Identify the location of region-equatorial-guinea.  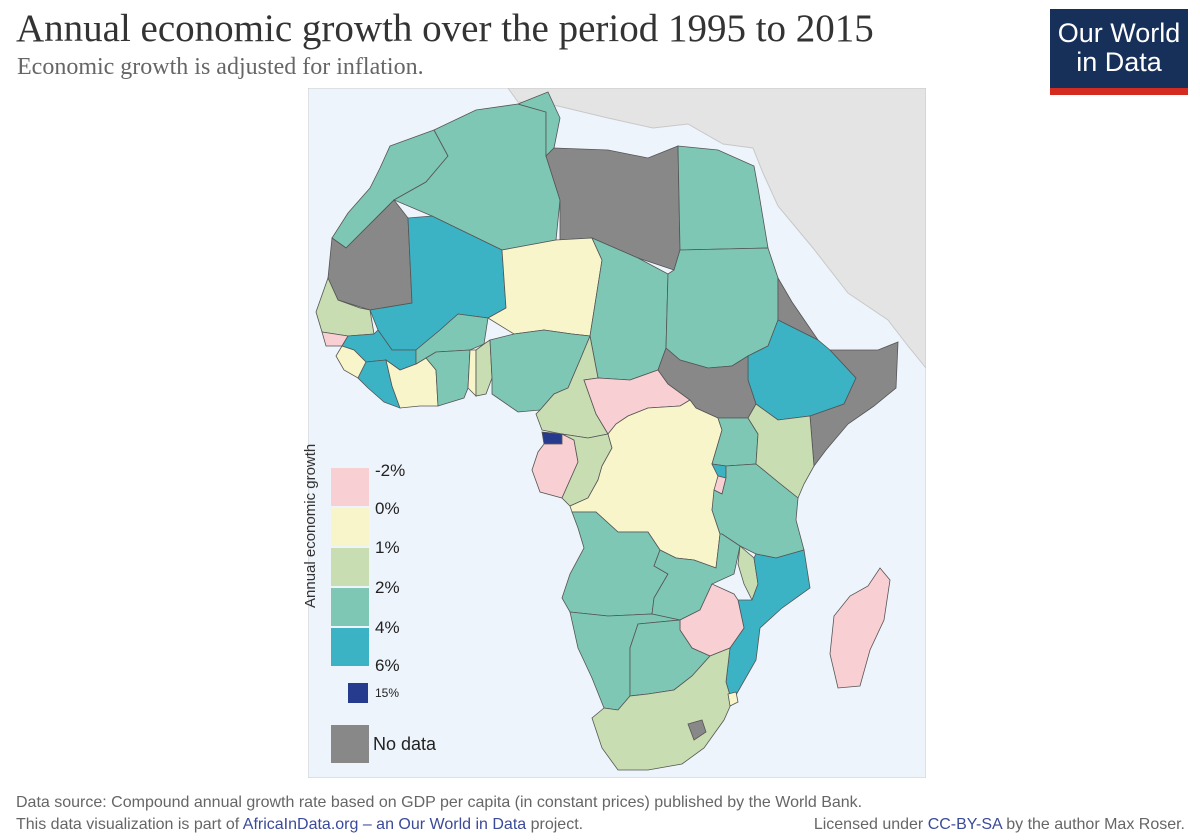
(552, 438).